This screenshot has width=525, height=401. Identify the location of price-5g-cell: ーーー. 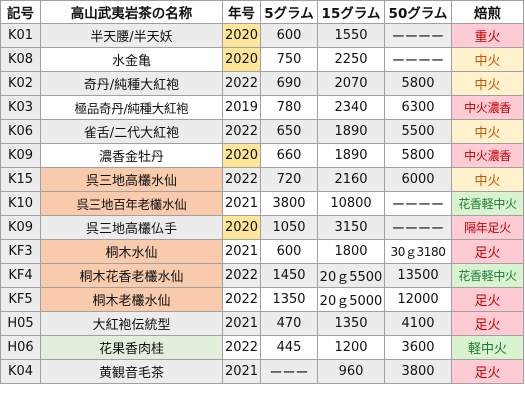
(289, 371).